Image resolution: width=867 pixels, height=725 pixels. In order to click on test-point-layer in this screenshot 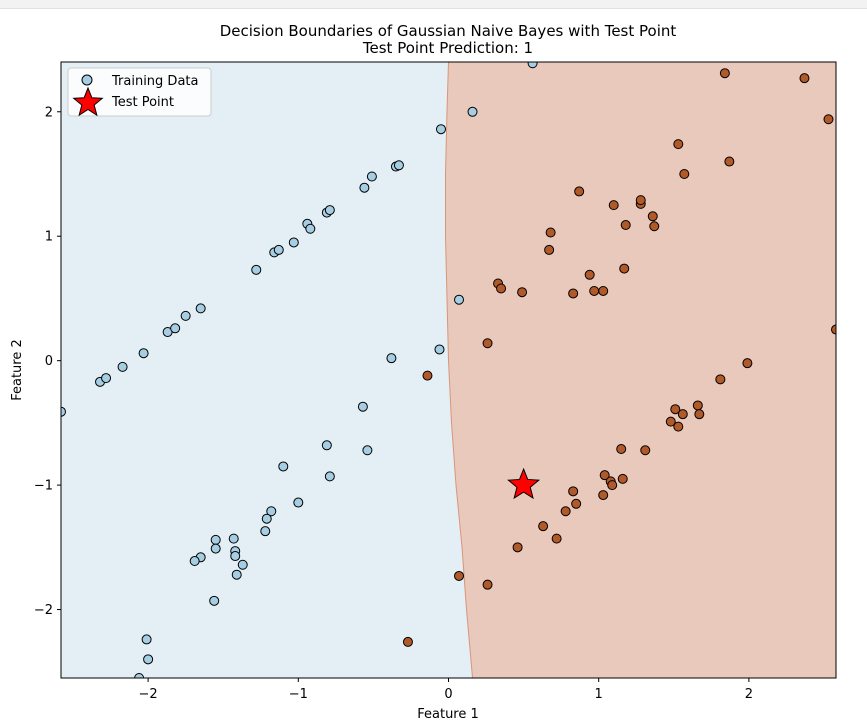, I will do `click(524, 483)`.